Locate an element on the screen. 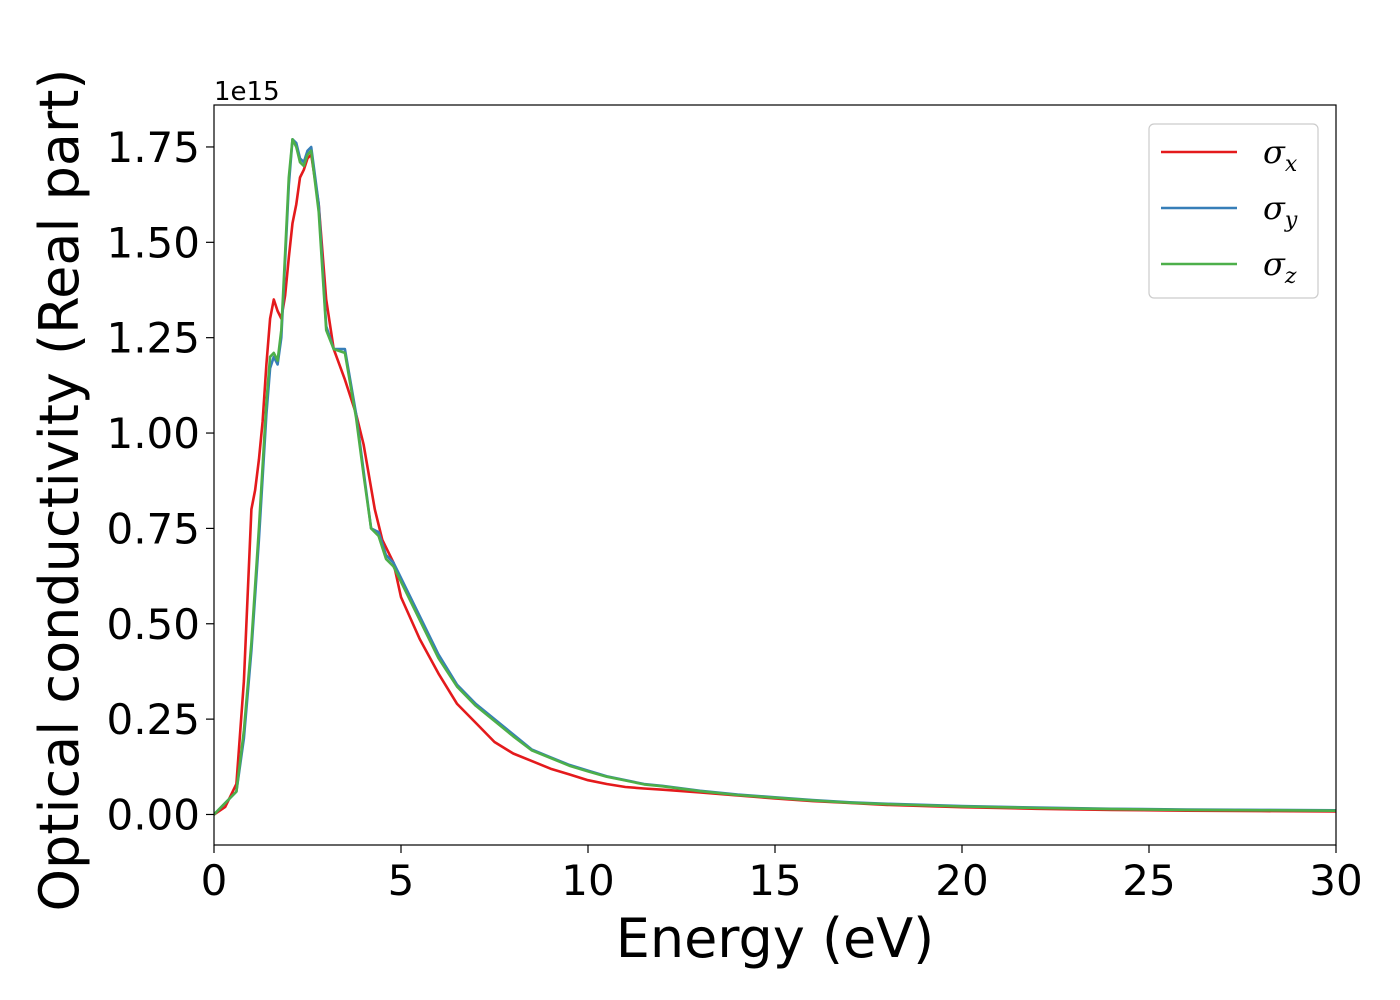 Image resolution: width=1400 pixels, height=1000 pixels. y-tick-label: 0.00 is located at coordinates (153, 814).